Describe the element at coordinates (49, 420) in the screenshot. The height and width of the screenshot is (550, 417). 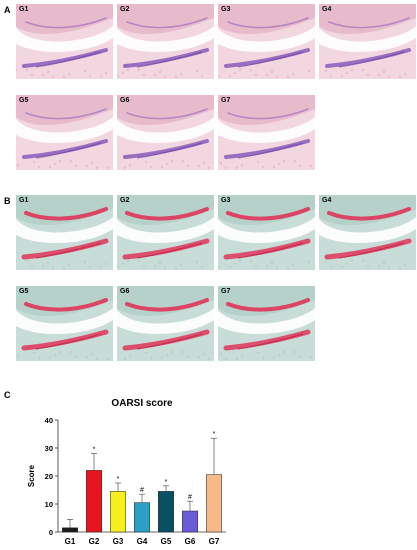
I see `y-tick-label: 40` at that location.